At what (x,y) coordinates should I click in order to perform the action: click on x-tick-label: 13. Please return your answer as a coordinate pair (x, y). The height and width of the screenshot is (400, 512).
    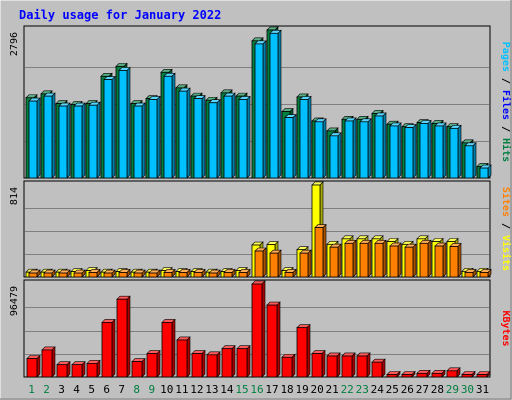
    Looking at the image, I should click on (211, 389).